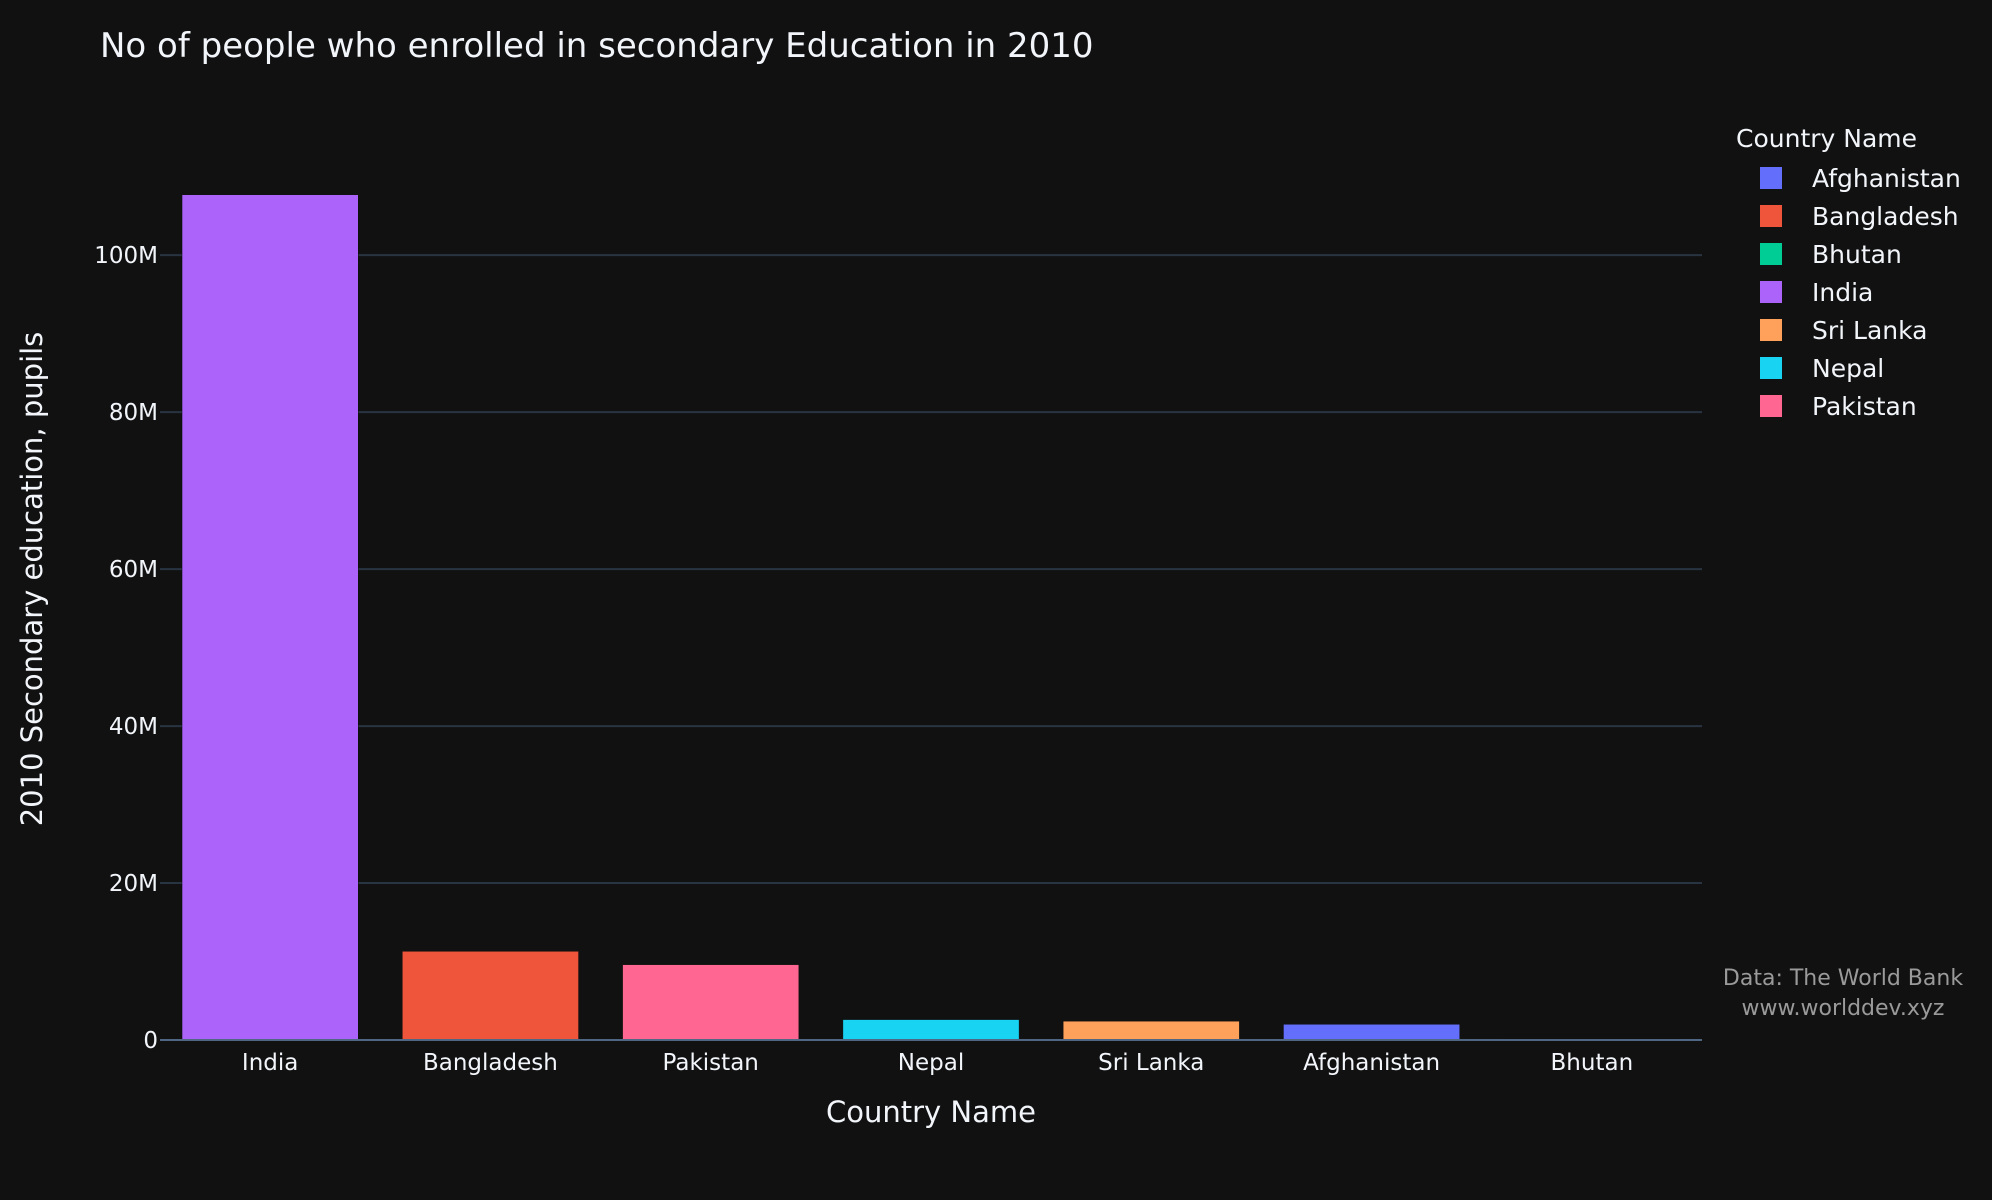 The image size is (1992, 1200). I want to click on y-tick-label: 100M, so click(126, 256).